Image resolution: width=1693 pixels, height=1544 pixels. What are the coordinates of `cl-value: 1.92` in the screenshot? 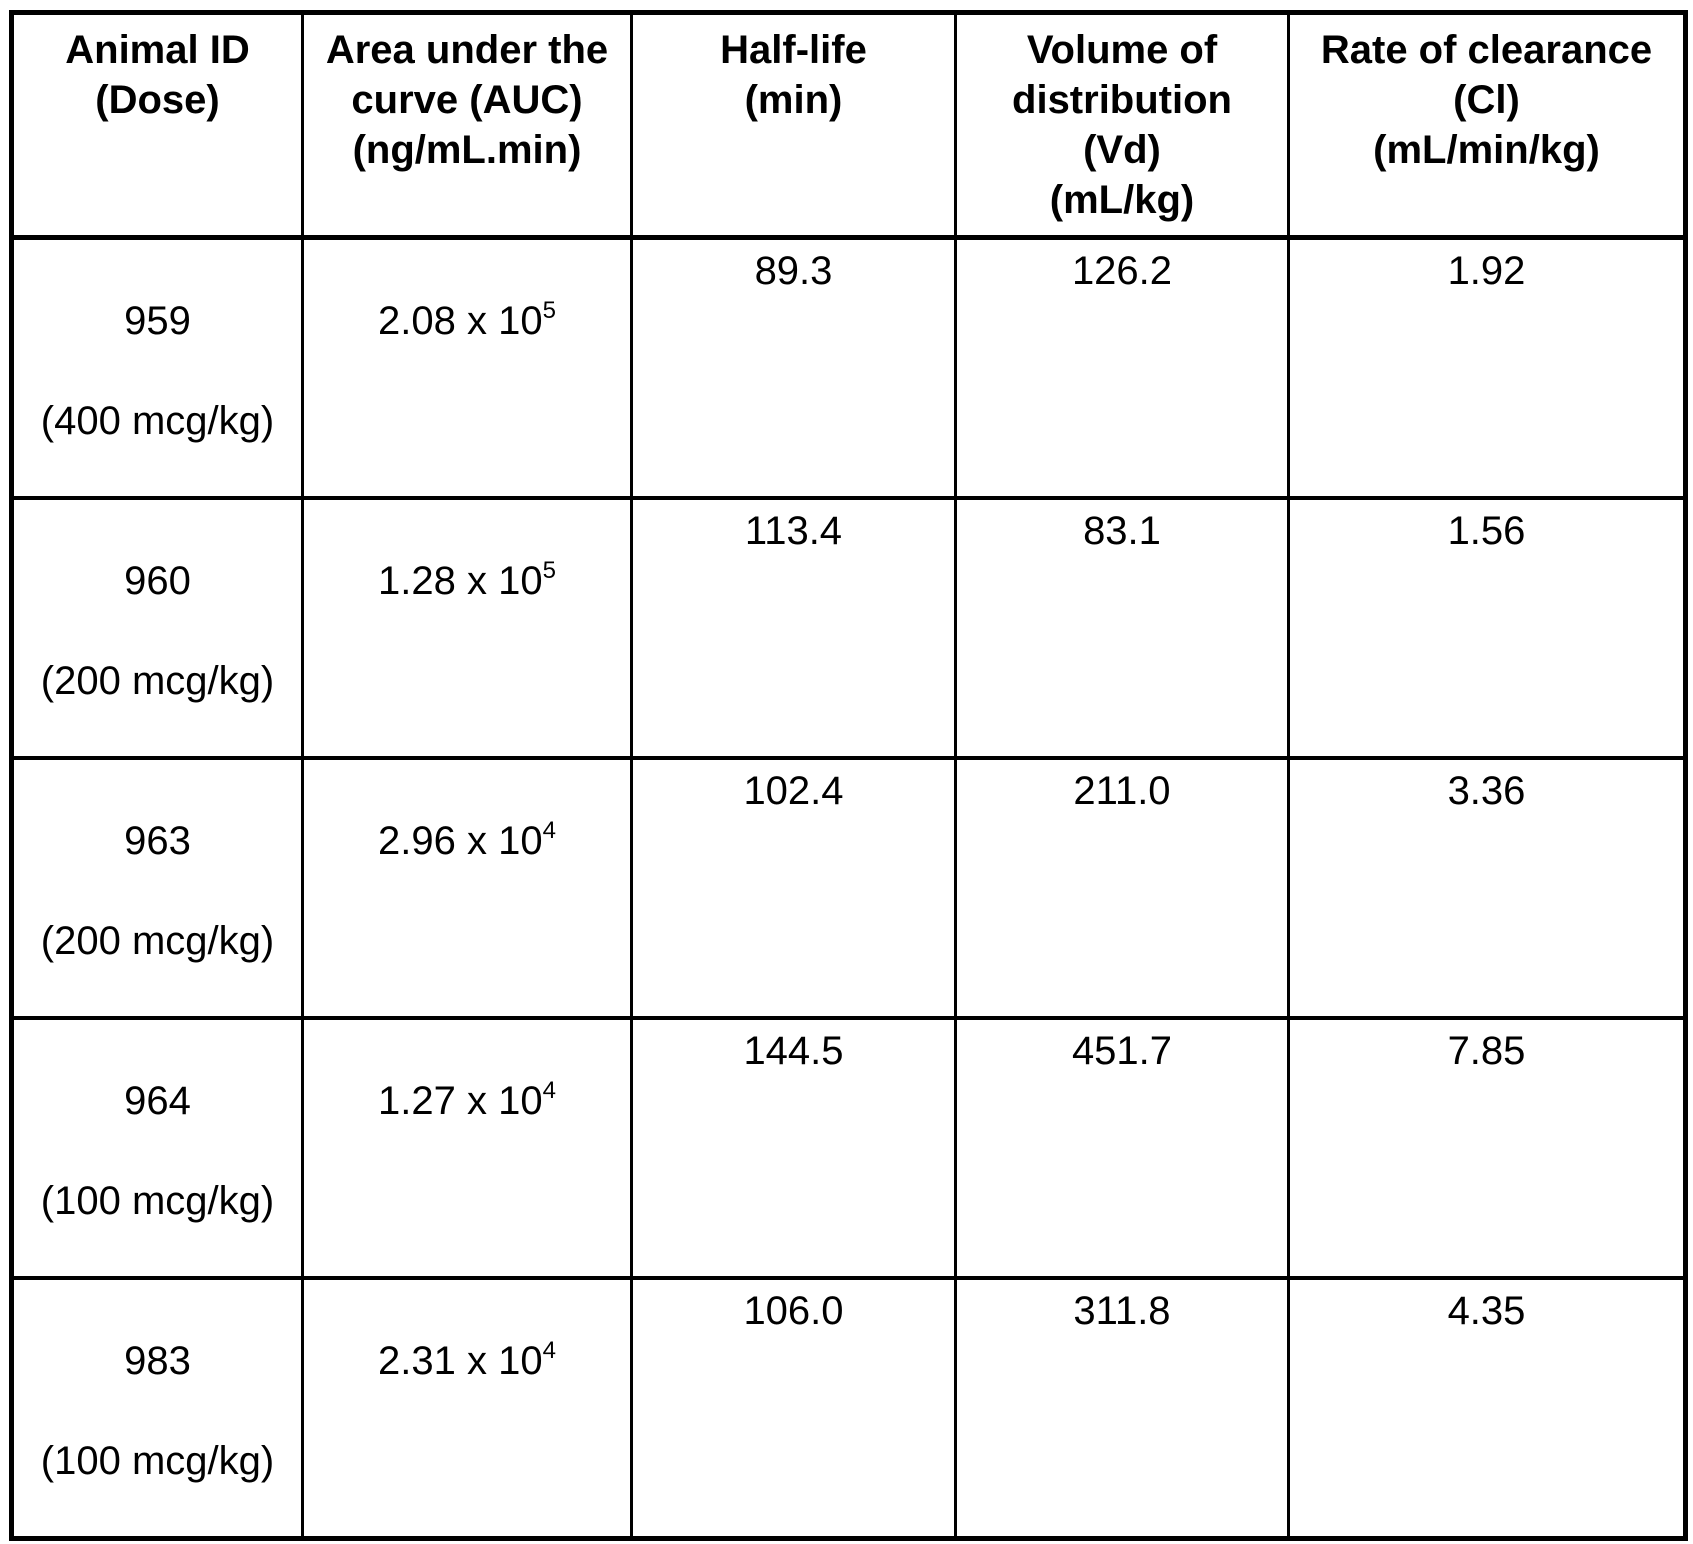 It's located at (1487, 368).